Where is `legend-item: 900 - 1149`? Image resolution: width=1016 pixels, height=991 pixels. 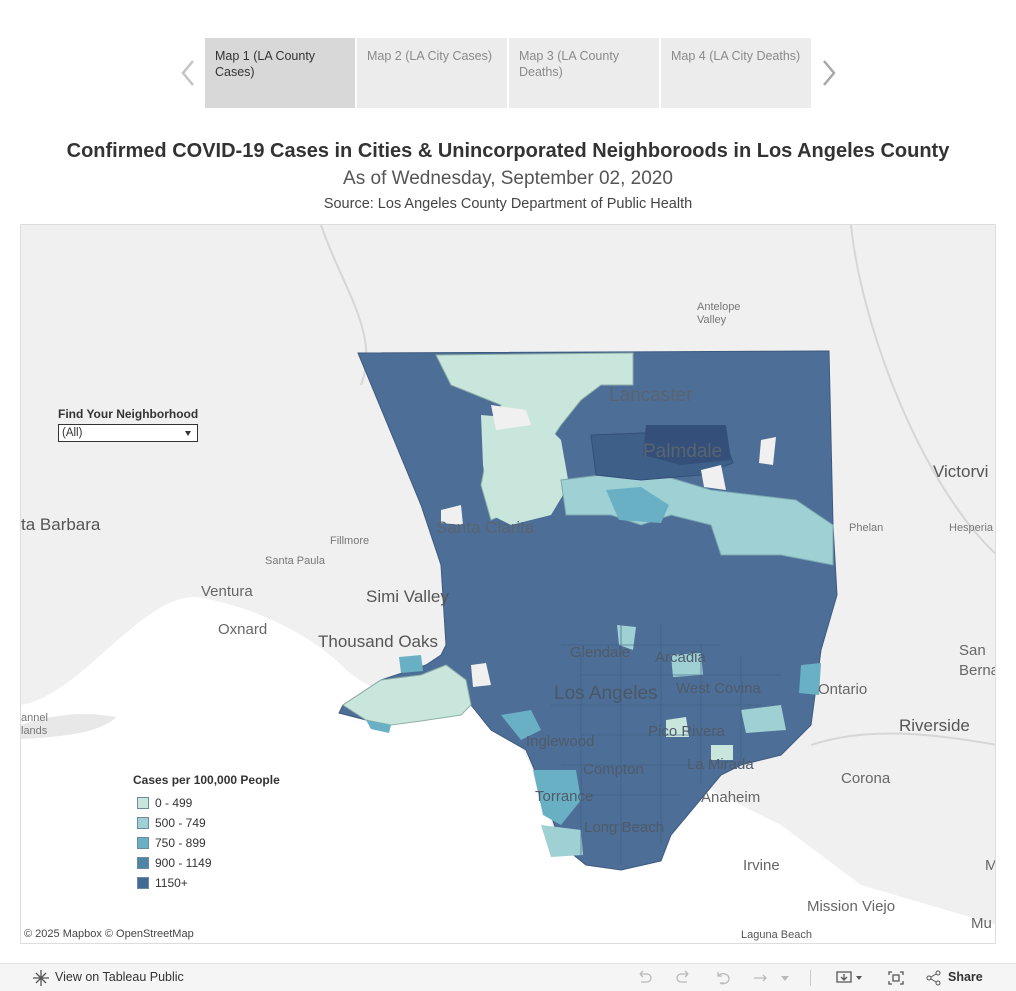 legend-item: 900 - 1149 is located at coordinates (206, 863).